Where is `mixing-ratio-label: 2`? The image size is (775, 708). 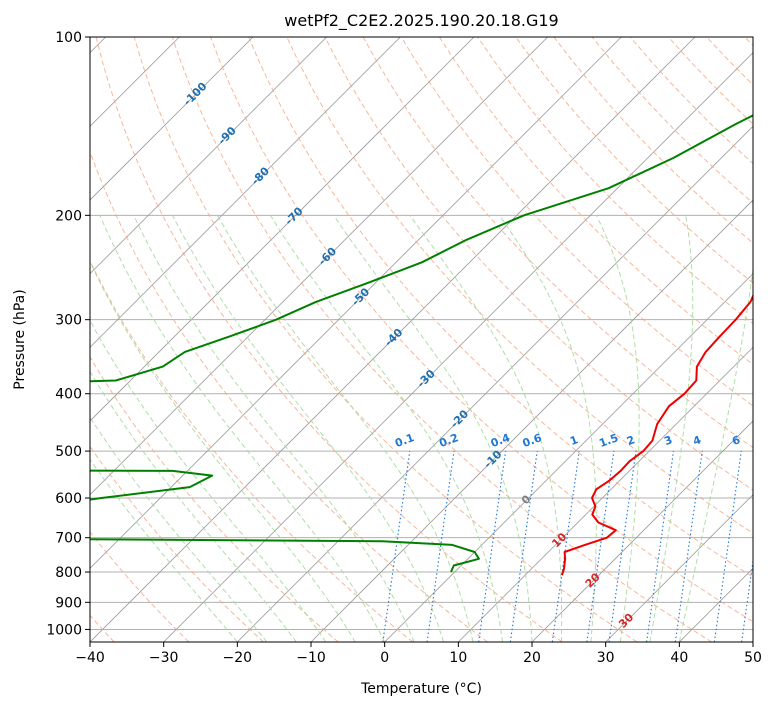 mixing-ratio-label: 2 is located at coordinates (631, 440).